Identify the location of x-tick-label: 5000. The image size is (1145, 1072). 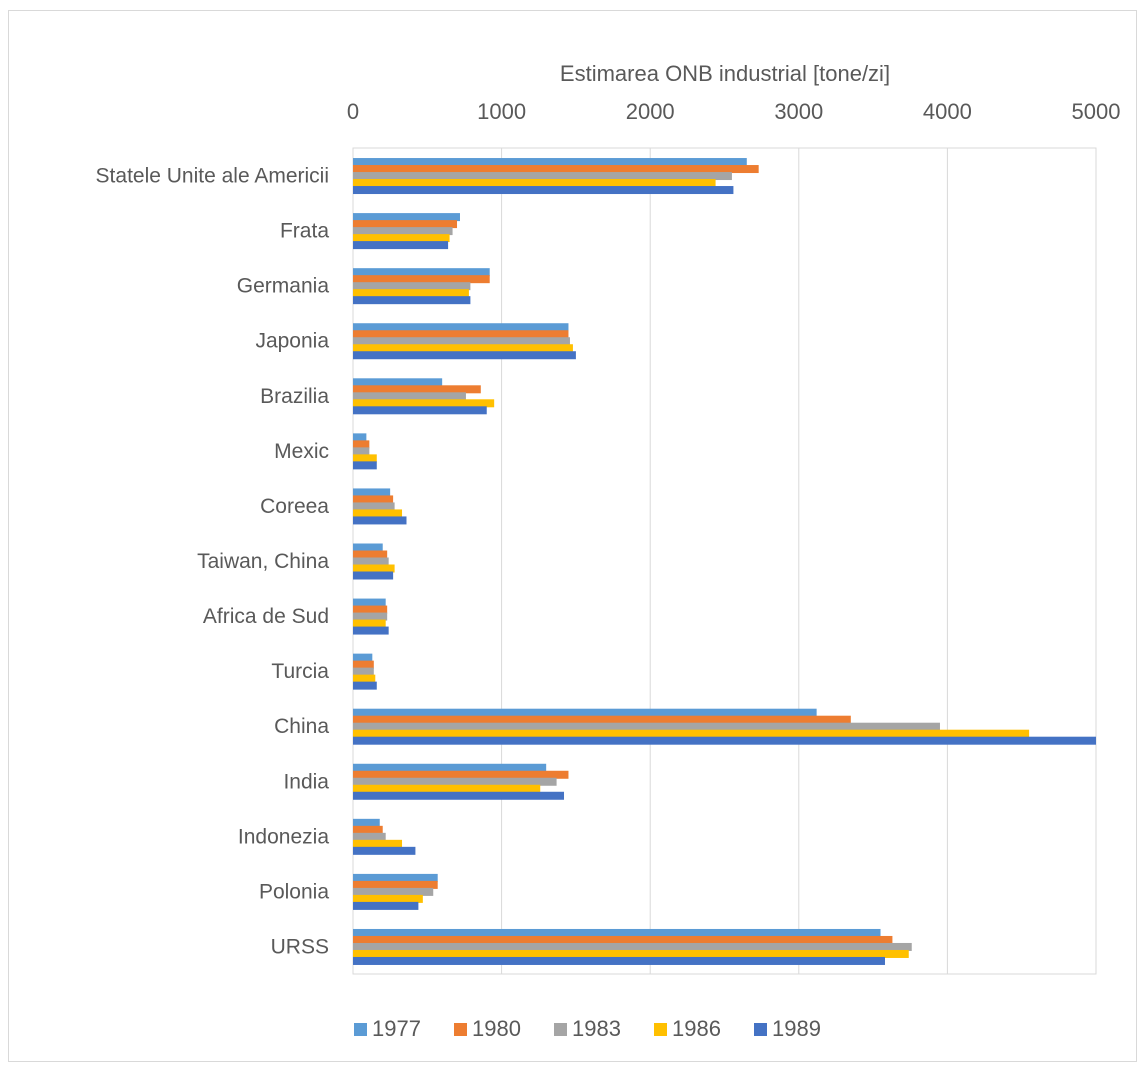
(1096, 111).